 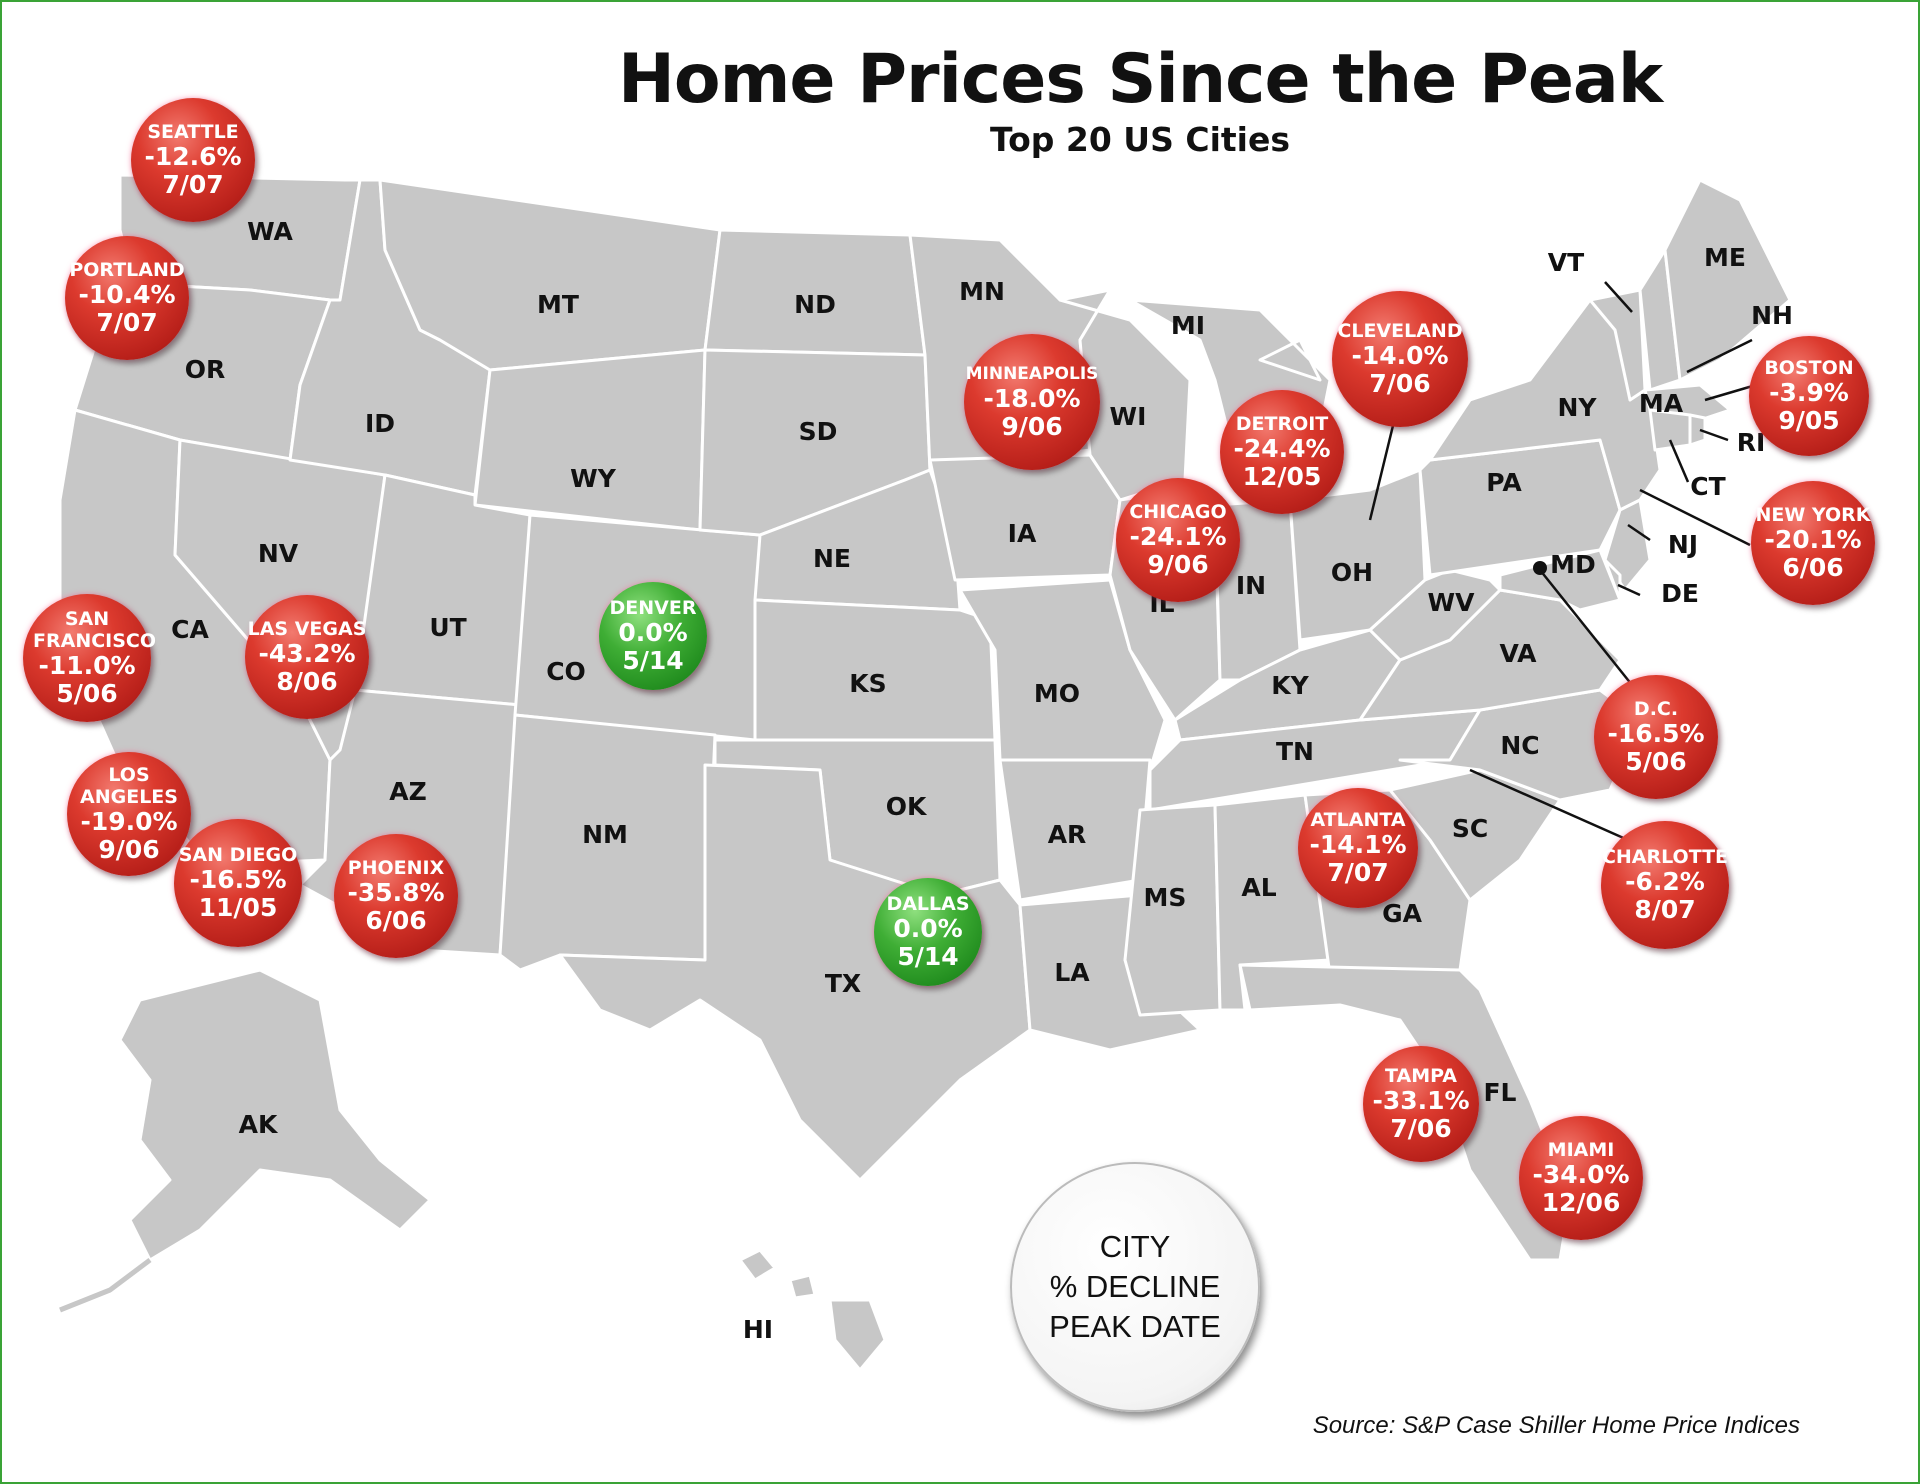 What do you see at coordinates (1751, 442) in the screenshot?
I see `state-label-ri: RI` at bounding box center [1751, 442].